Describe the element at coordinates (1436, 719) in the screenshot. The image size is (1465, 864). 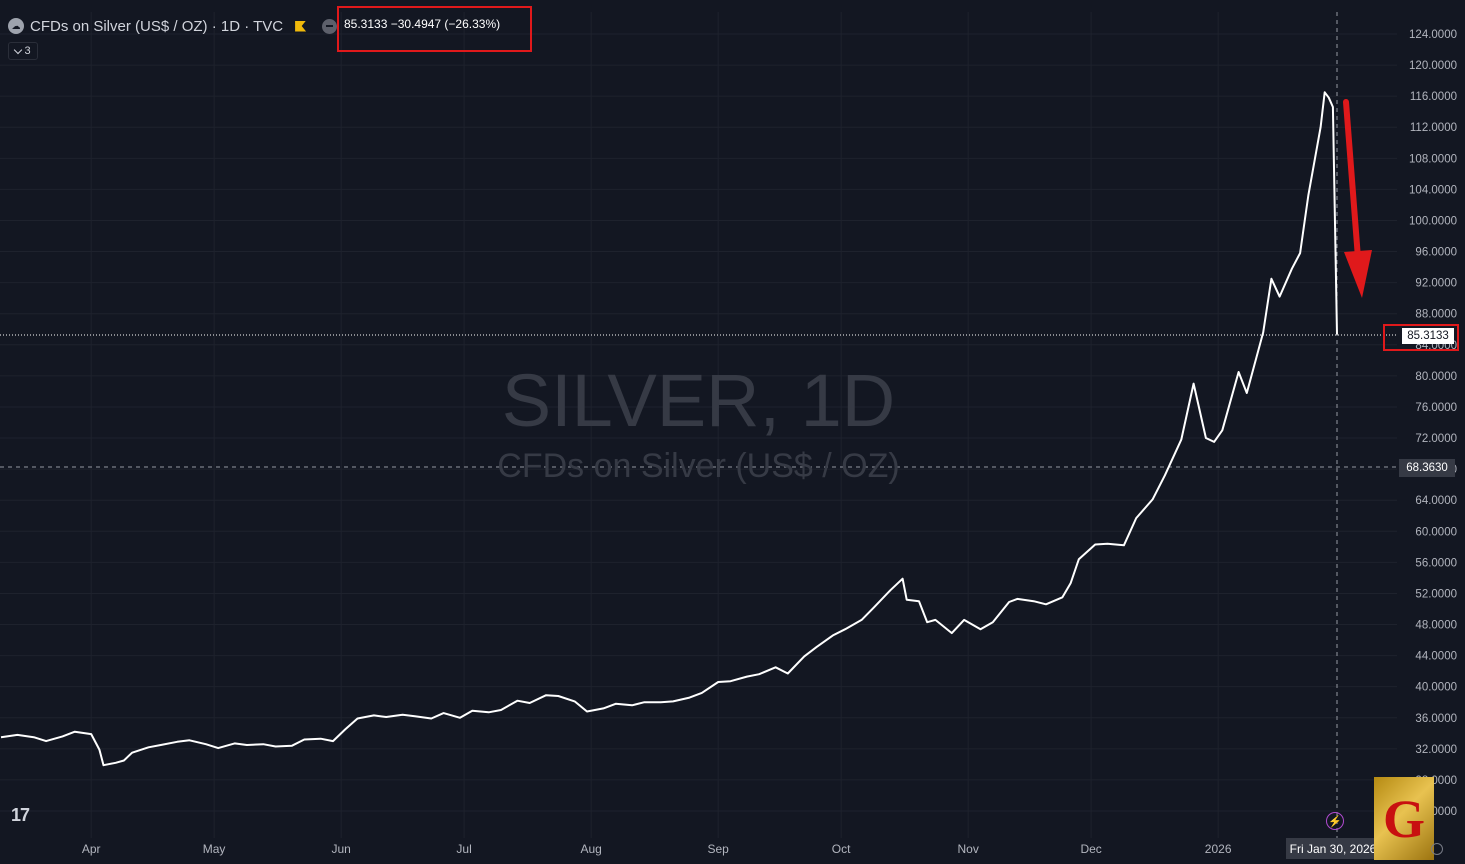
I see `y-tick-label: 36.0000` at that location.